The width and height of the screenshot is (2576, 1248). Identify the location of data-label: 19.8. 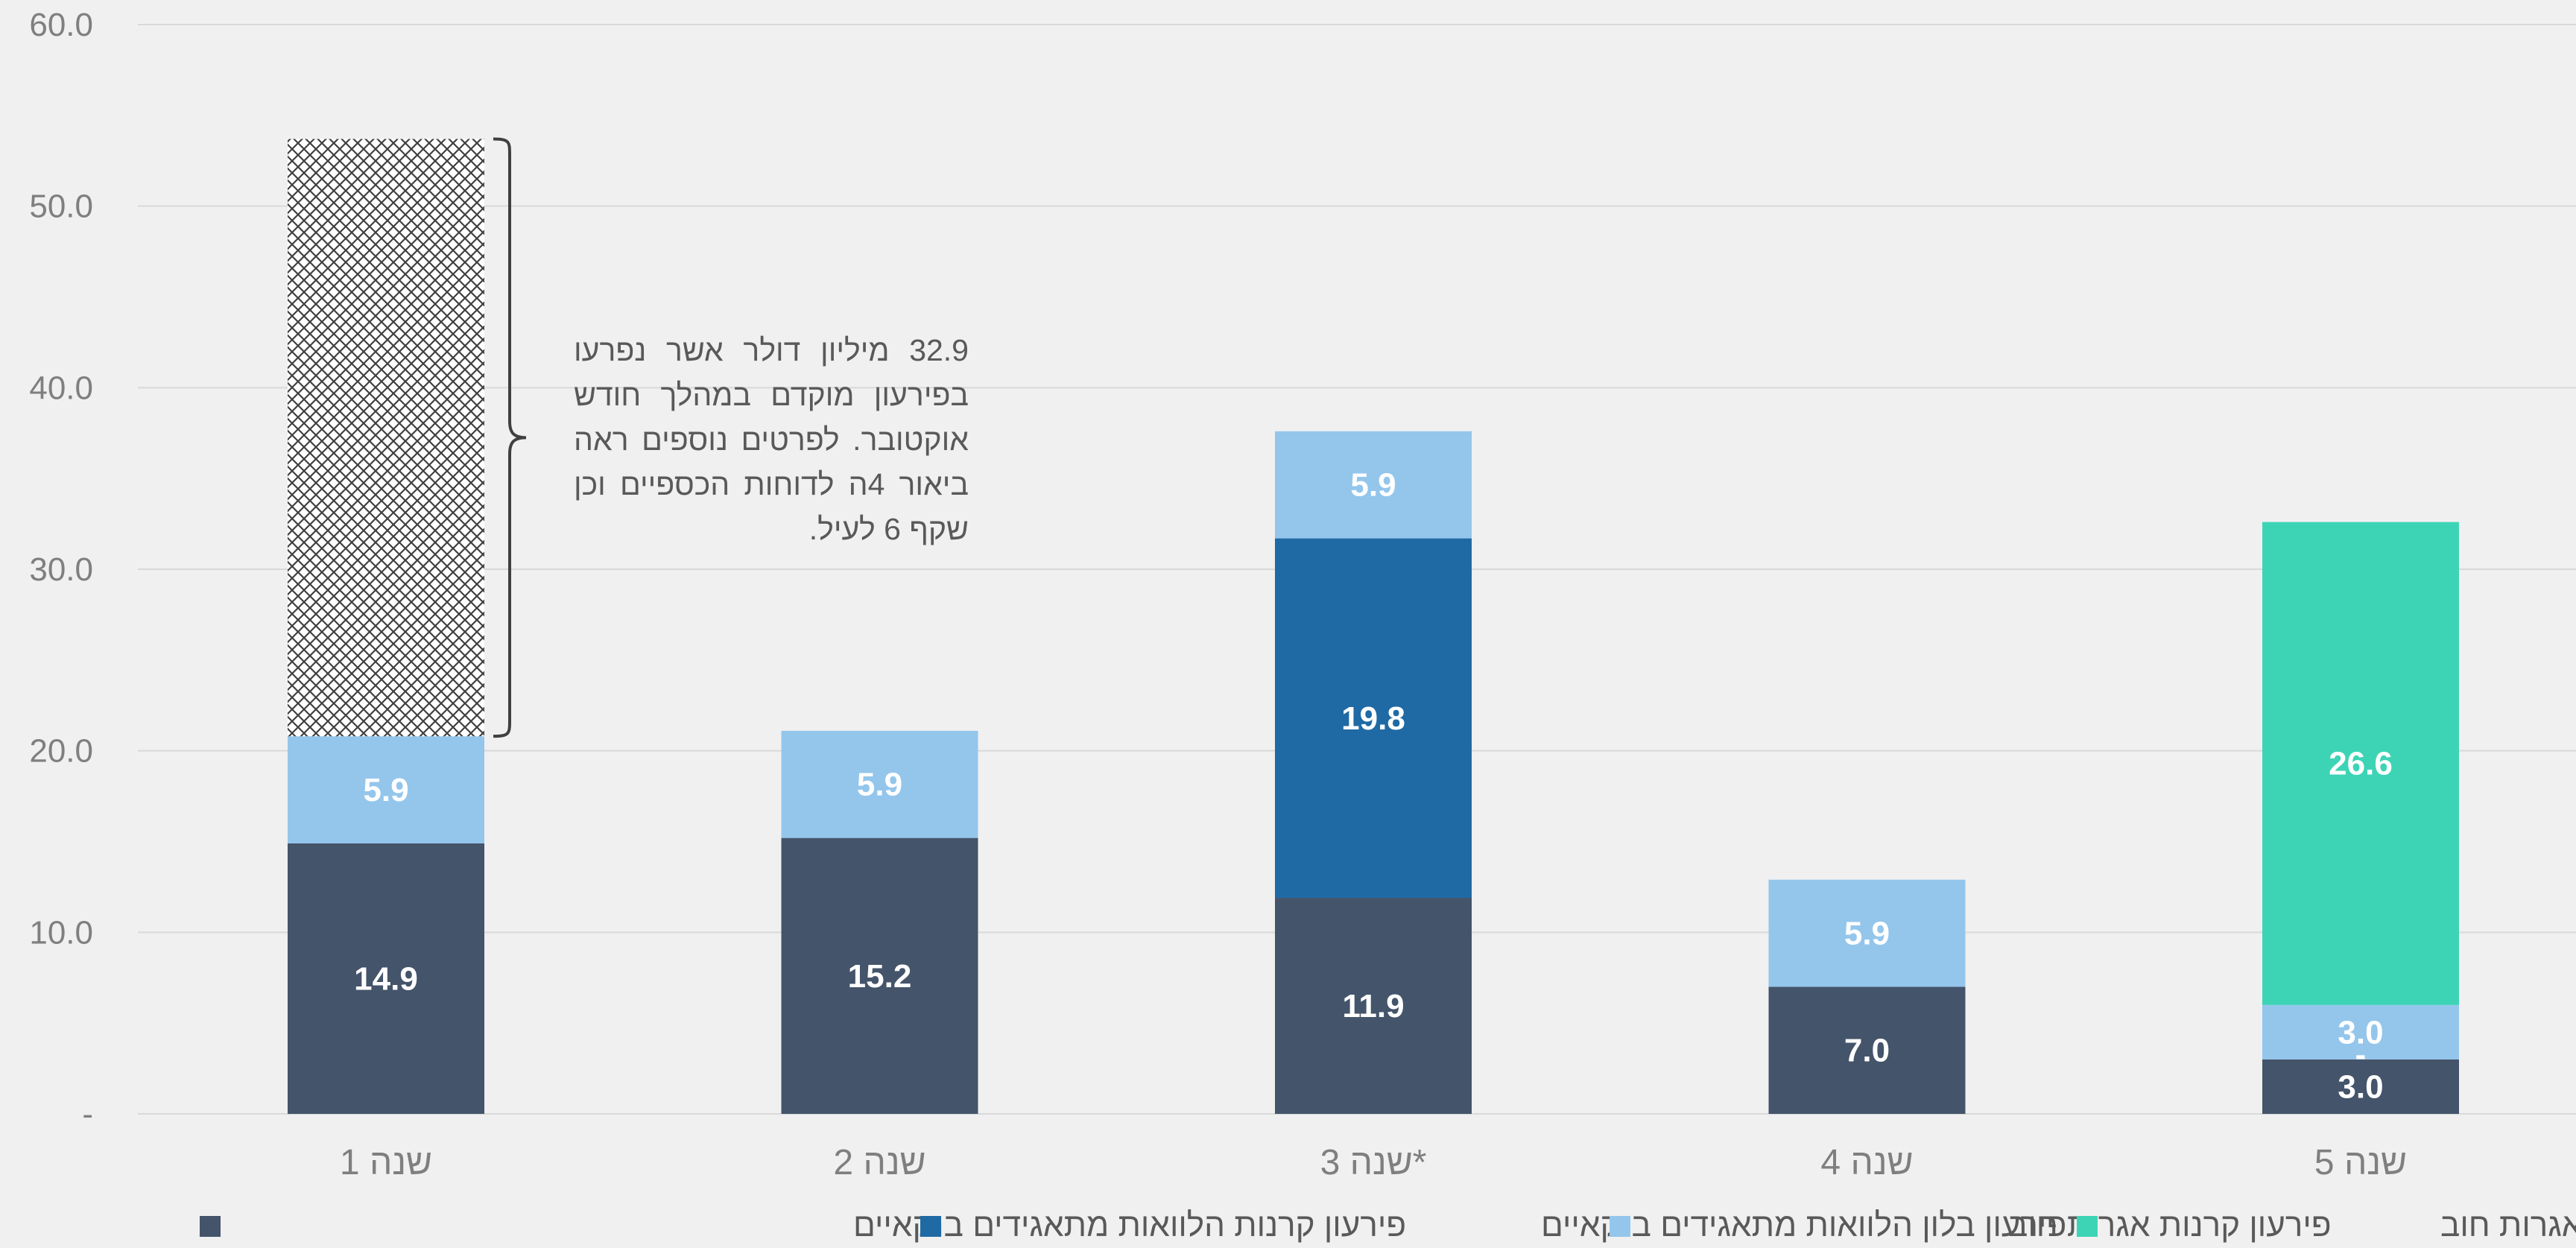
(1373, 718).